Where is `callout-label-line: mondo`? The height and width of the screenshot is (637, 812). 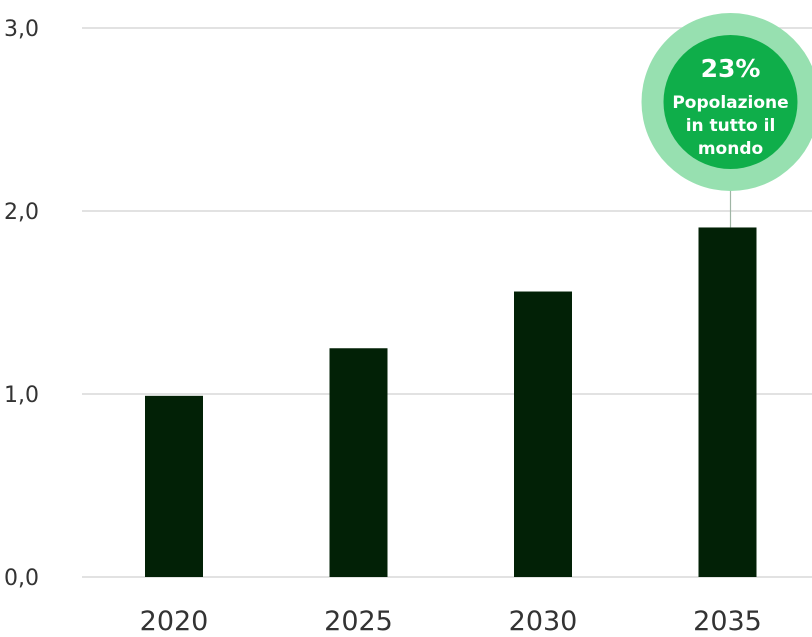
callout-label-line: mondo is located at coordinates (730, 149).